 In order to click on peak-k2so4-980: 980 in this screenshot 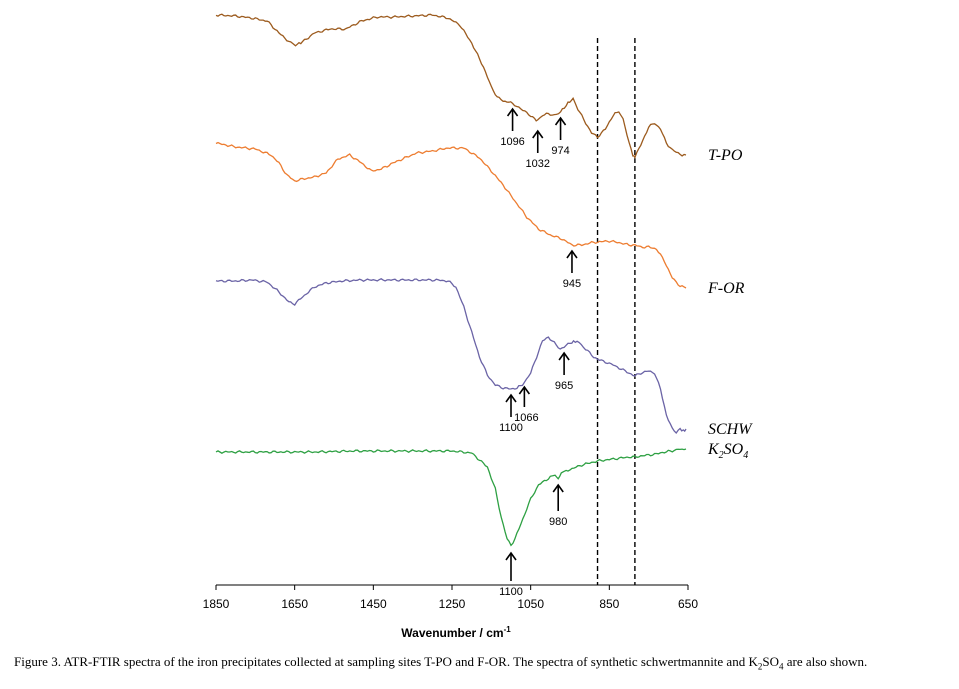, I will do `click(558, 505)`.